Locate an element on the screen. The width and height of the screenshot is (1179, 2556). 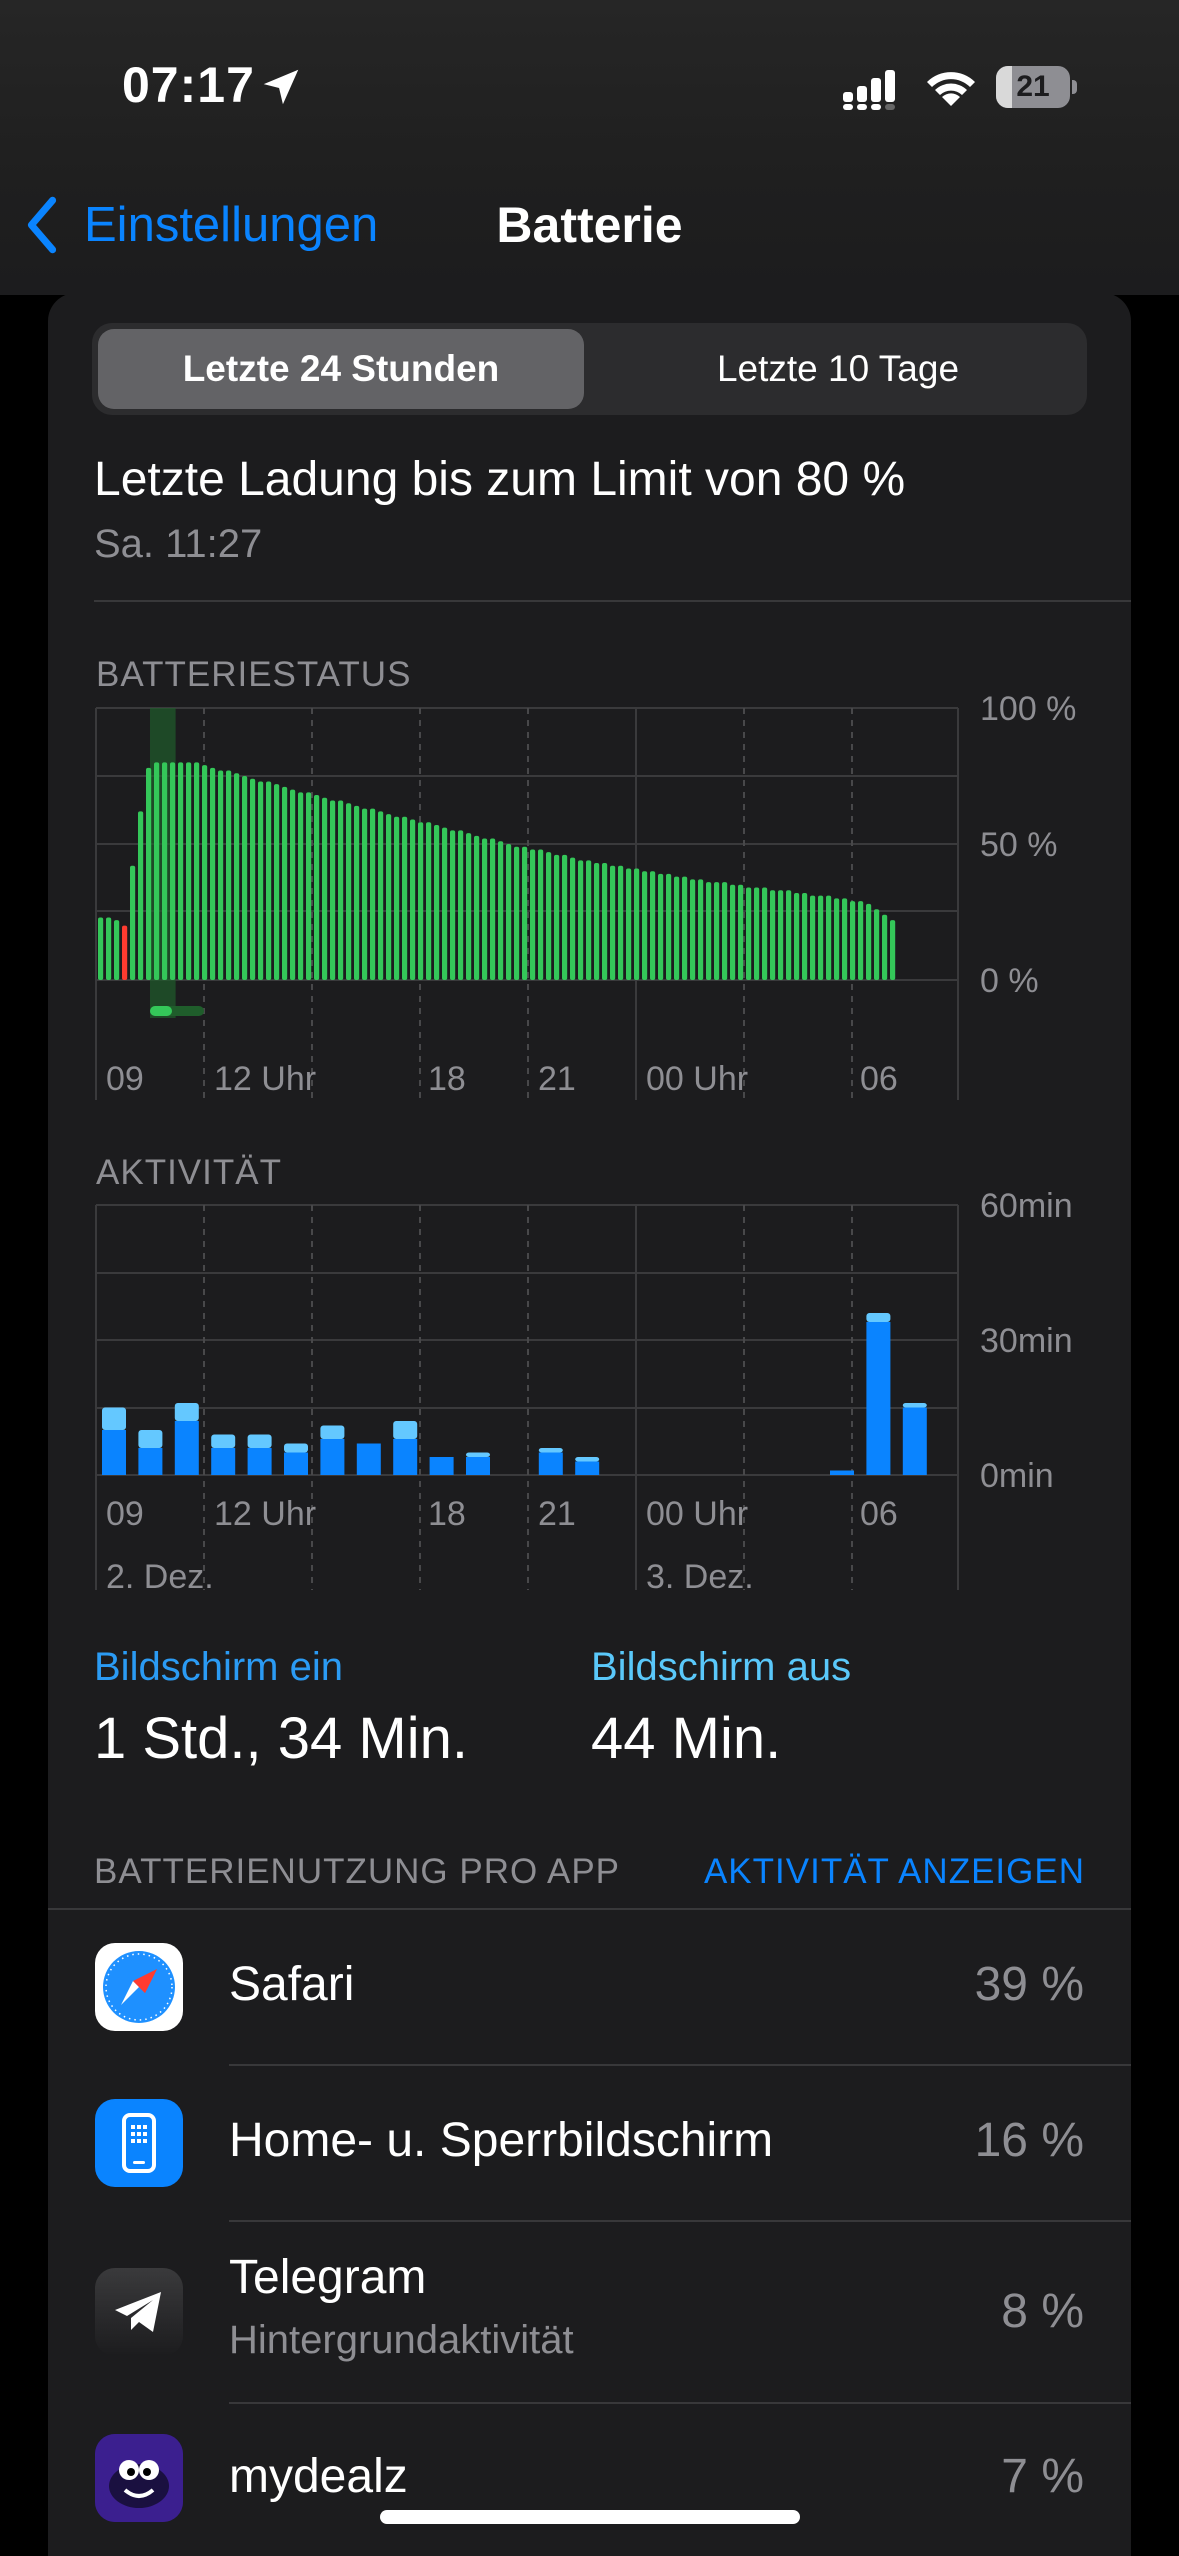
y-tick-label: 30min is located at coordinates (1026, 1341).